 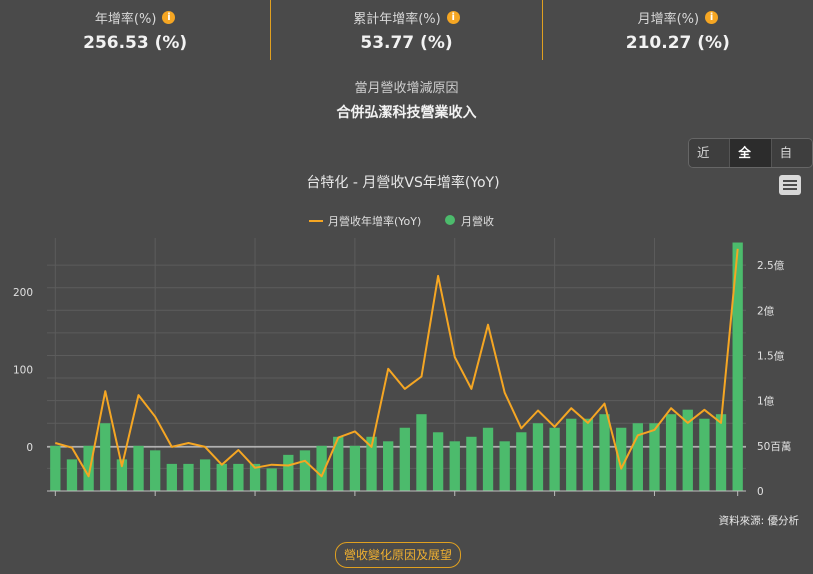 I want to click on legend: 月營收年增率(YoY) 月營收, so click(x=401, y=221).